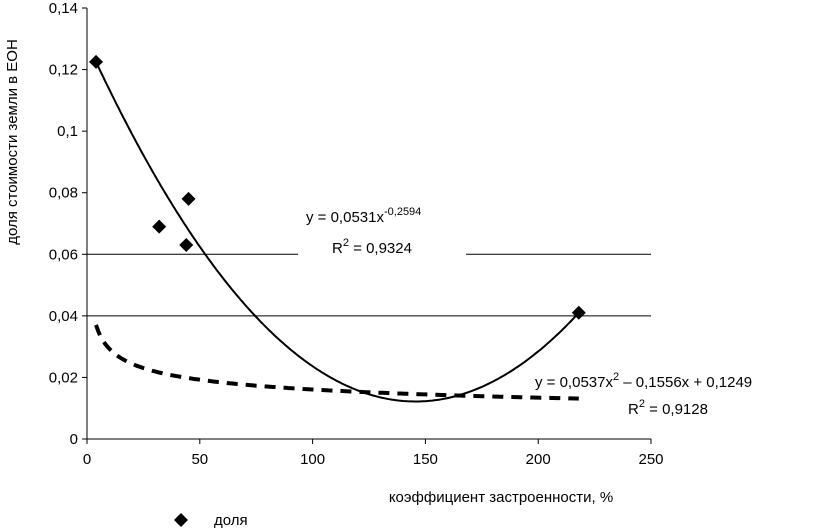  Describe the element at coordinates (87, 459) in the screenshot. I see `x-tick-label: 0` at that location.